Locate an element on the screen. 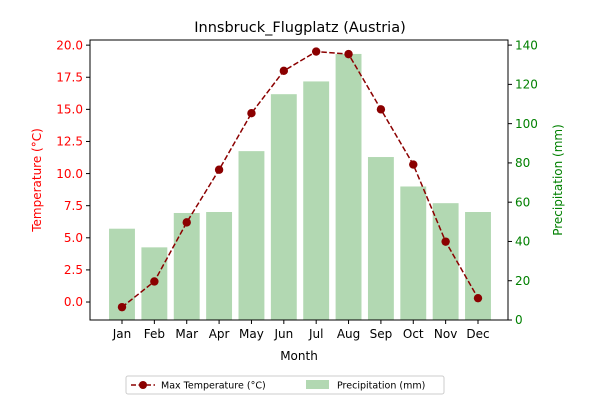 The width and height of the screenshot is (600, 404). precipitation-bar-may is located at coordinates (251, 235).